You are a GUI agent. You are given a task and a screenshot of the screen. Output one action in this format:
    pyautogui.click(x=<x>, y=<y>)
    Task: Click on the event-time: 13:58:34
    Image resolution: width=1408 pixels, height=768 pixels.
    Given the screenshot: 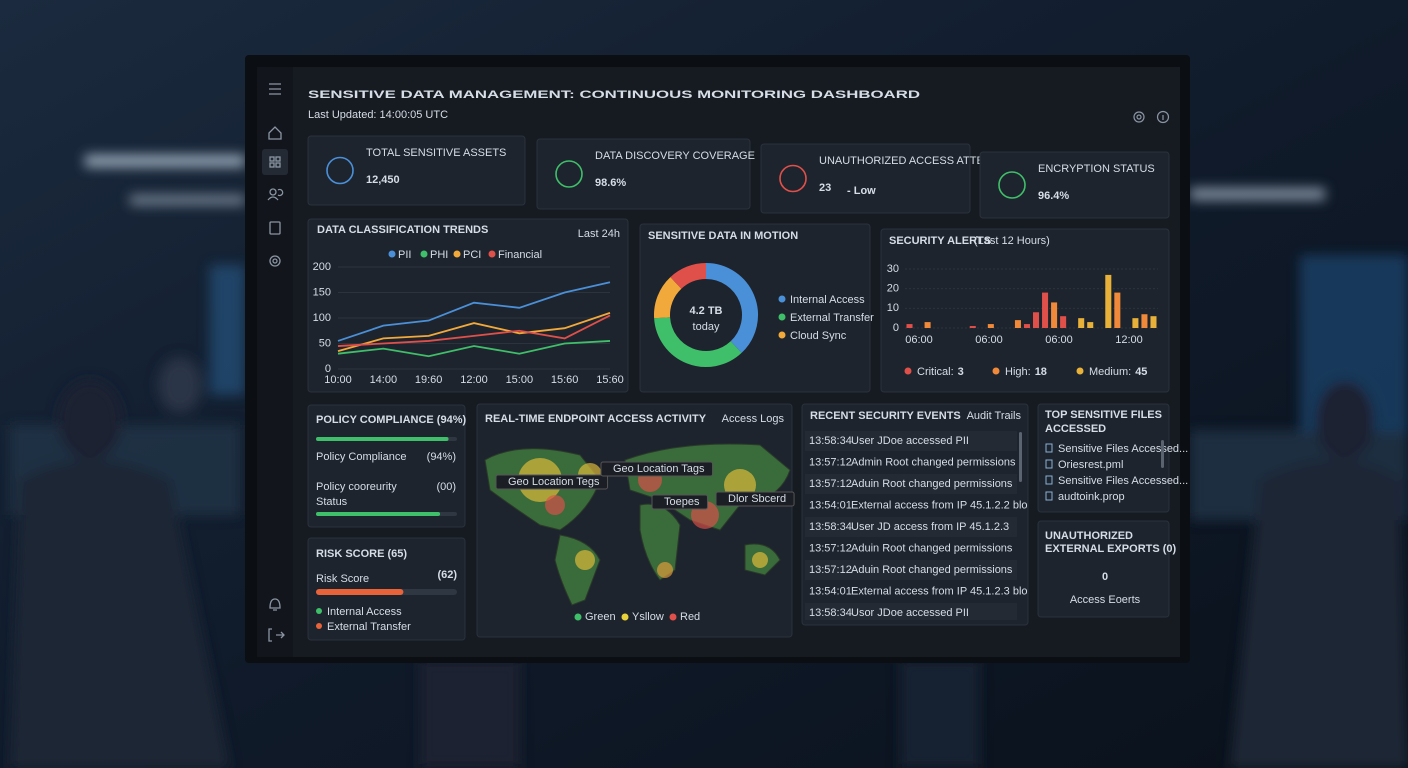 What is the action you would take?
    pyautogui.click(x=830, y=441)
    